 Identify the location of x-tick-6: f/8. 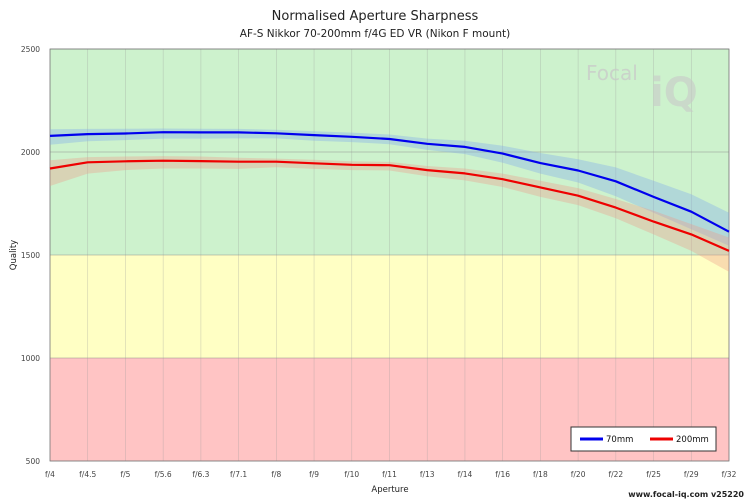
(276, 474).